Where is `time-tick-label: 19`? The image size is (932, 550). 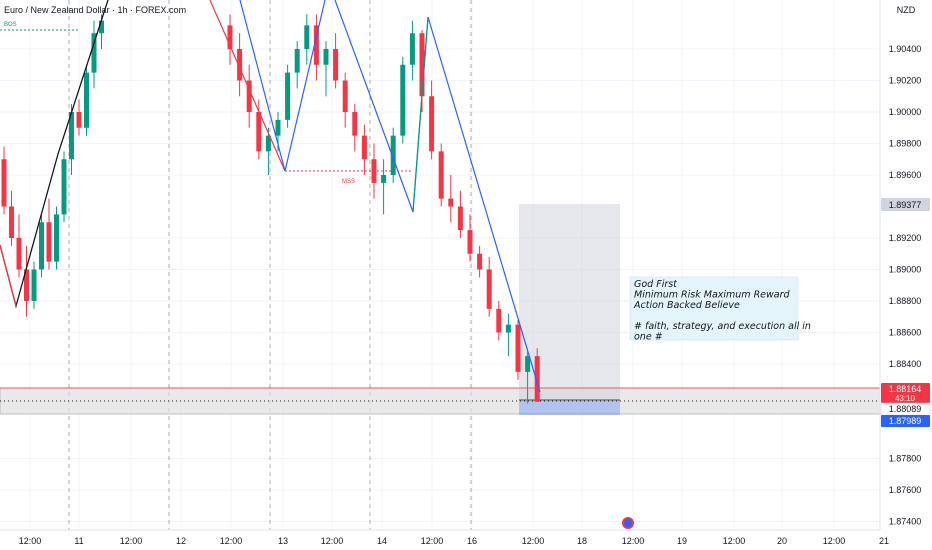 time-tick-label: 19 is located at coordinates (682, 541).